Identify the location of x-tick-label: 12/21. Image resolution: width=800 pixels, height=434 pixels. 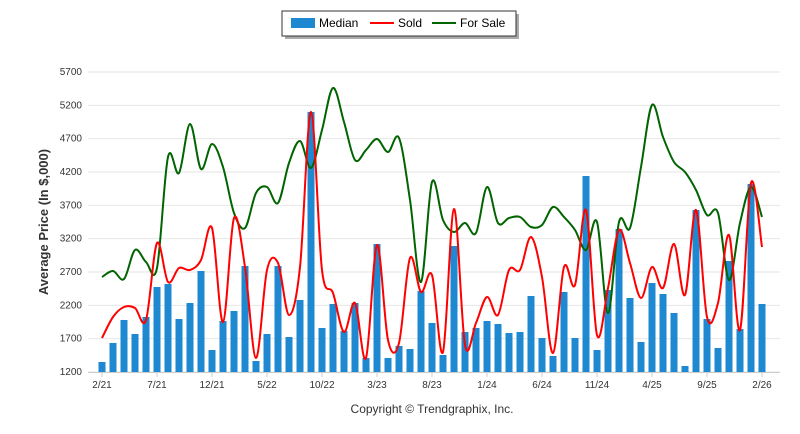
(211, 385).